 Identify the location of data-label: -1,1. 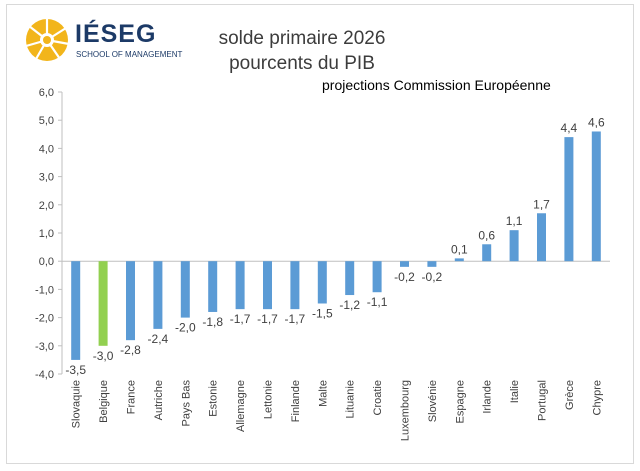
(377, 302).